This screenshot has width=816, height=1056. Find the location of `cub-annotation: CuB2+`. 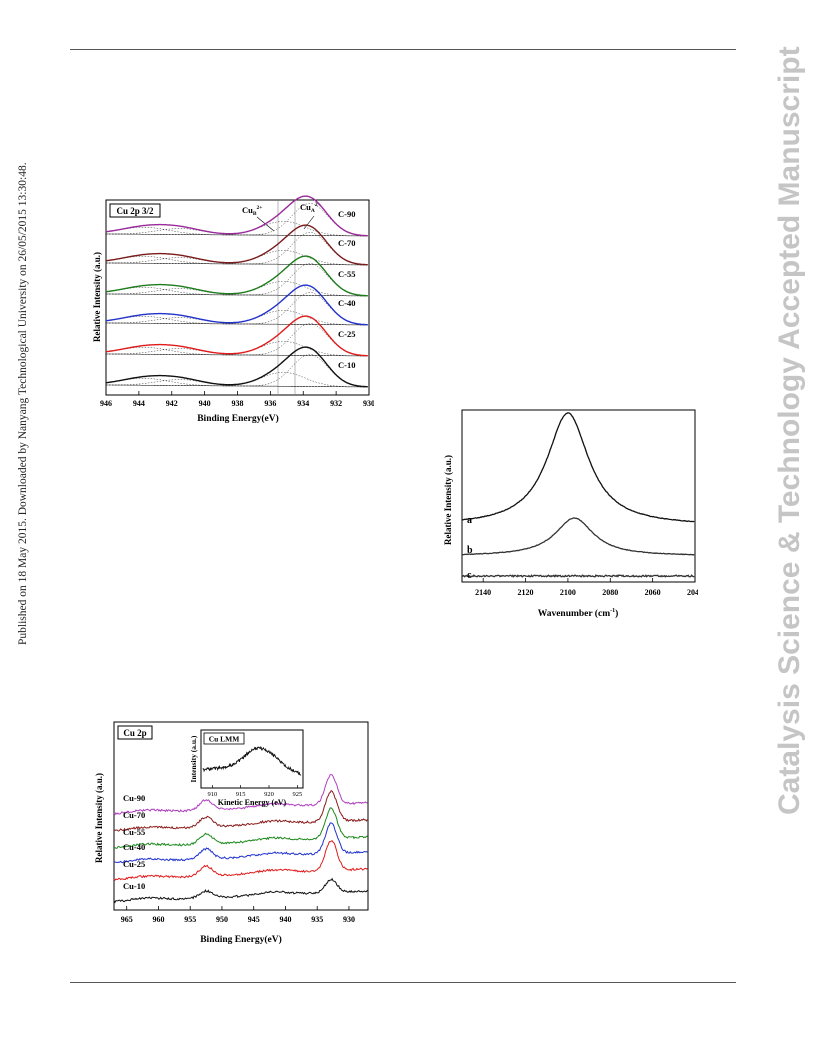

cub-annotation: CuB2+ is located at coordinates (252, 211).